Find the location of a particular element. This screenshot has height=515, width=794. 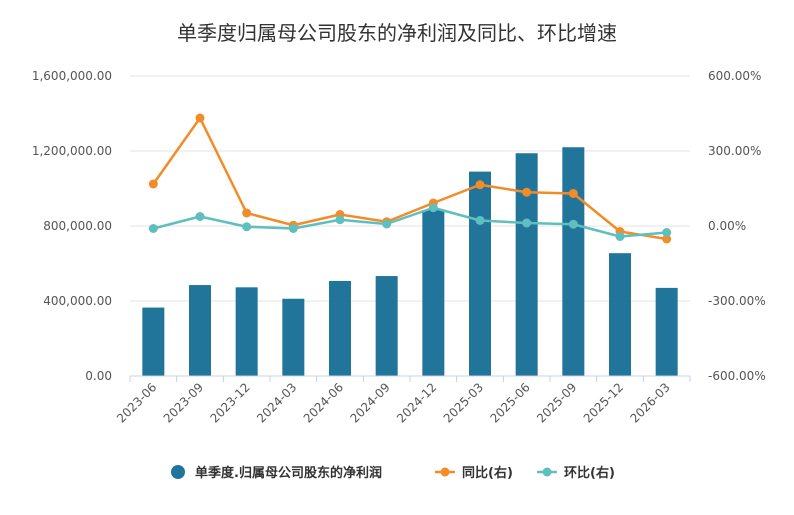

y-left-tick-label: 1,200,000.00 is located at coordinates (72, 151).